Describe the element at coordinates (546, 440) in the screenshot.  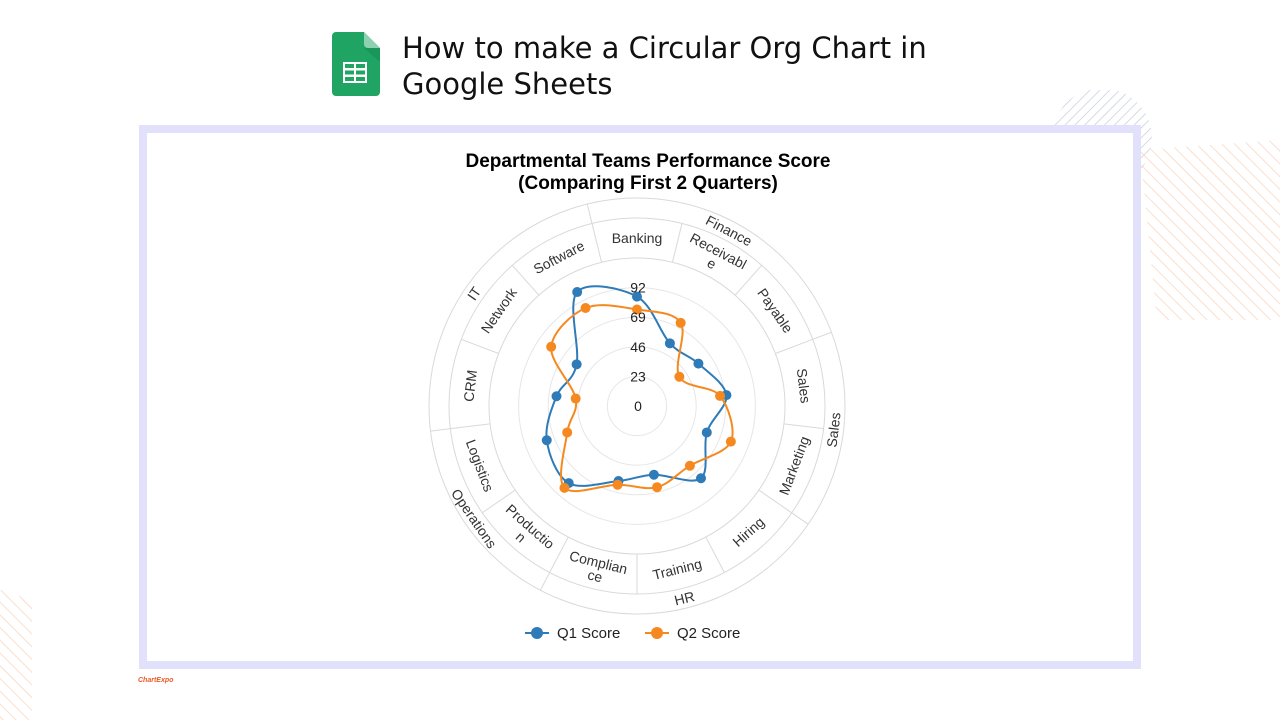
I see `data-point-q1-score-logistics` at that location.